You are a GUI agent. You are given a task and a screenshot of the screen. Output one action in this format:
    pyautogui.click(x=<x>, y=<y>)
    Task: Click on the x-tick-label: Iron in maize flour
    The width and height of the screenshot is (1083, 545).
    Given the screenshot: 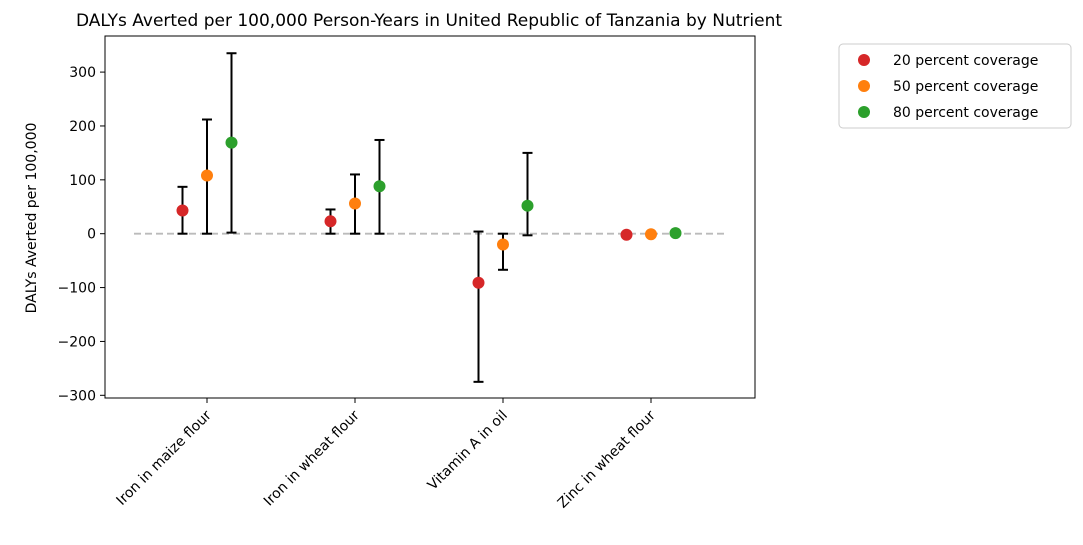 What is the action you would take?
    pyautogui.click(x=164, y=457)
    